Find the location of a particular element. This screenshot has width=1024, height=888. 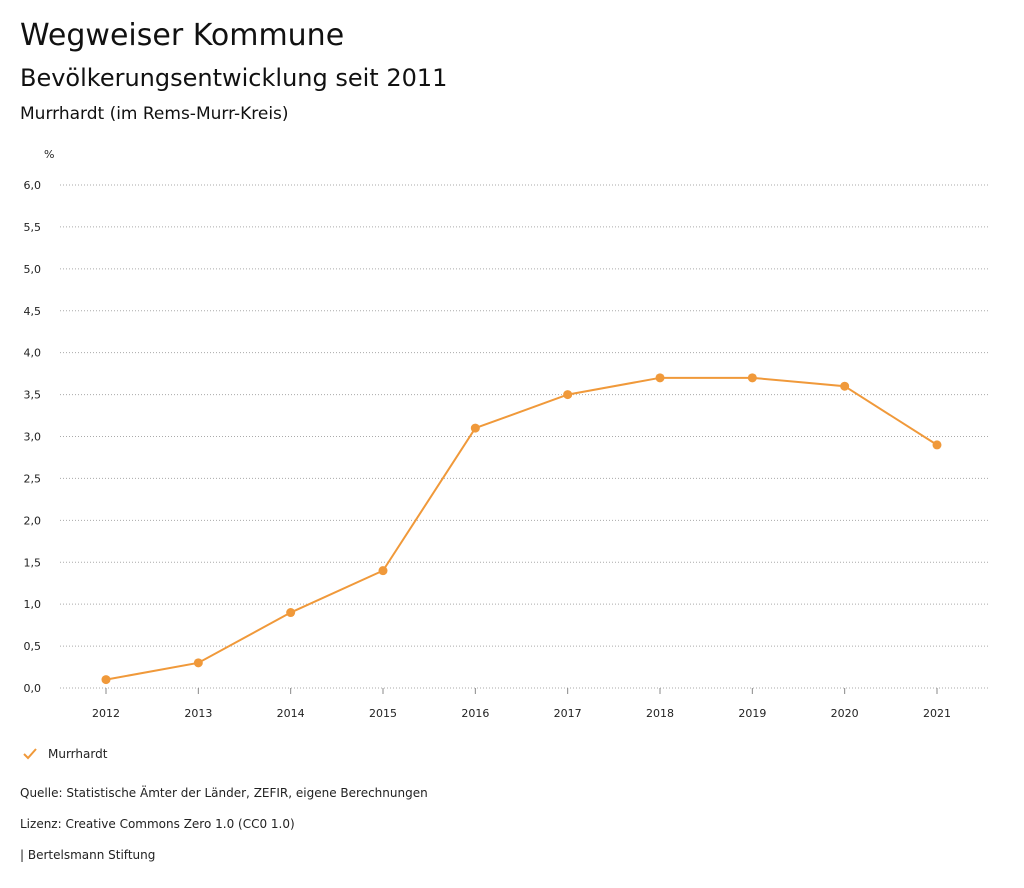

region-label: Murrhardt (im Rems-Murr-Kreis) is located at coordinates (154, 114).